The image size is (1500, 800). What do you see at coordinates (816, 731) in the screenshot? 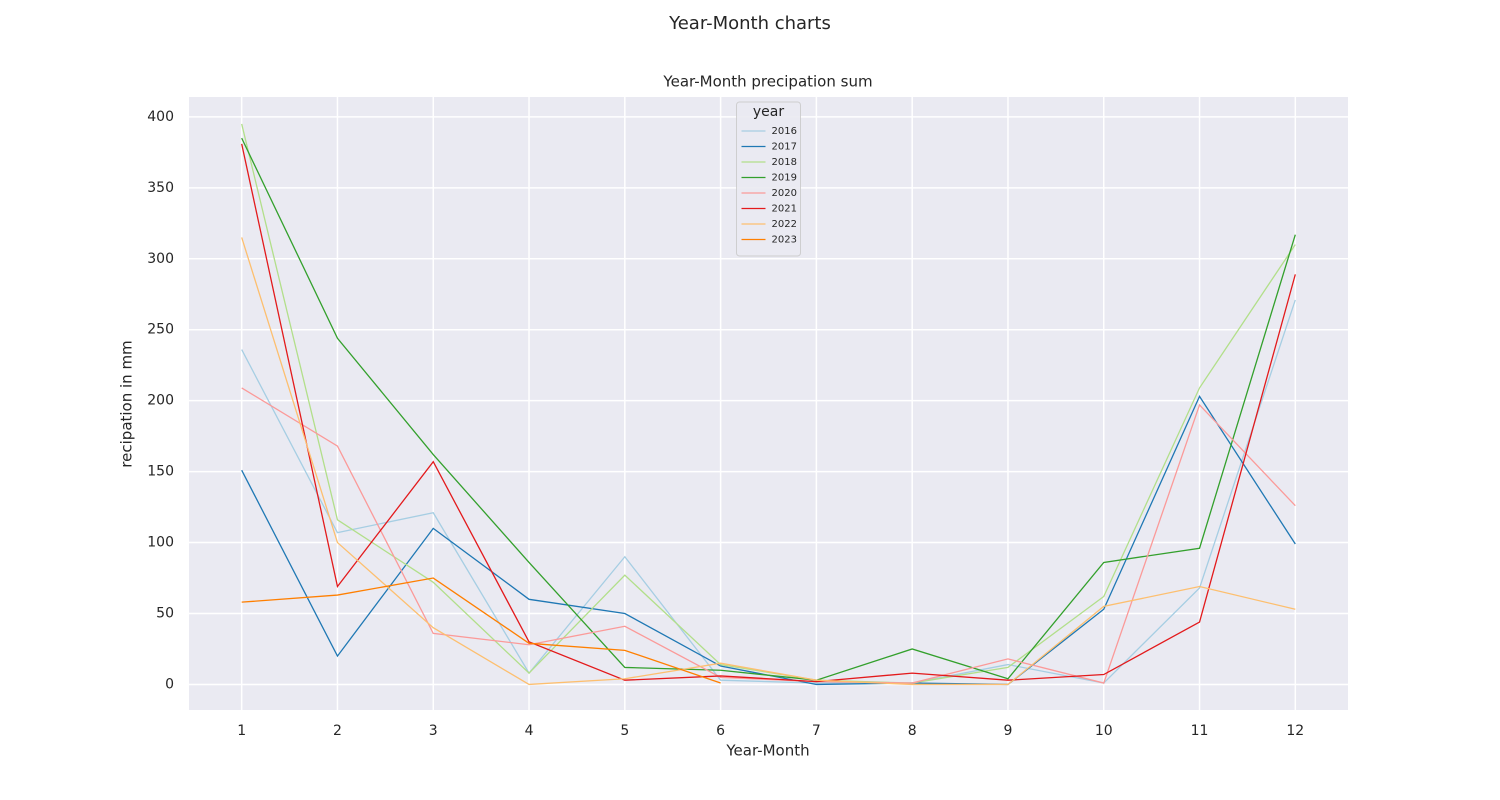
I see `x-tick-label: 7` at bounding box center [816, 731].